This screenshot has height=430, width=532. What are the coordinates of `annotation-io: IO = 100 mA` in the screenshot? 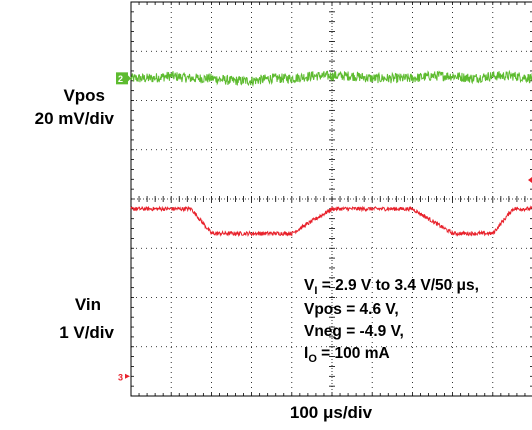 It's located at (347, 355).